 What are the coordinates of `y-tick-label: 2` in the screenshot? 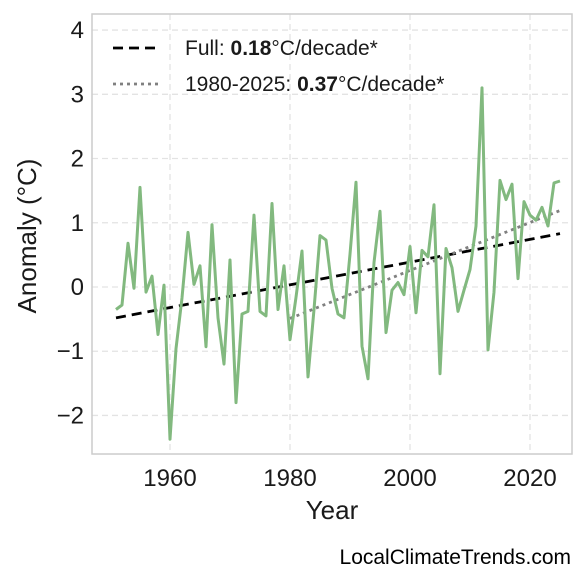 It's located at (77, 159).